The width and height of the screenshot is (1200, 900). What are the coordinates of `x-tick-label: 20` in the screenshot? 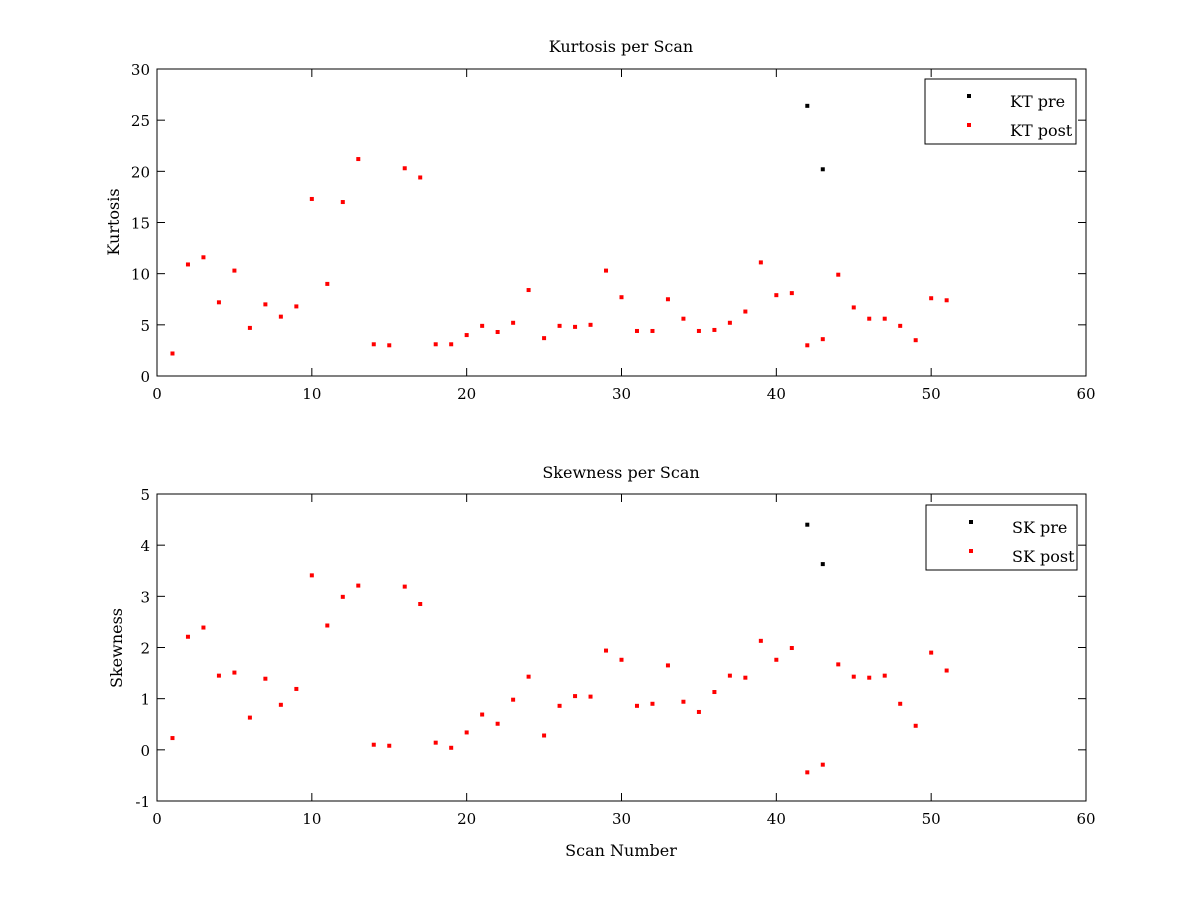 It's located at (466, 819).